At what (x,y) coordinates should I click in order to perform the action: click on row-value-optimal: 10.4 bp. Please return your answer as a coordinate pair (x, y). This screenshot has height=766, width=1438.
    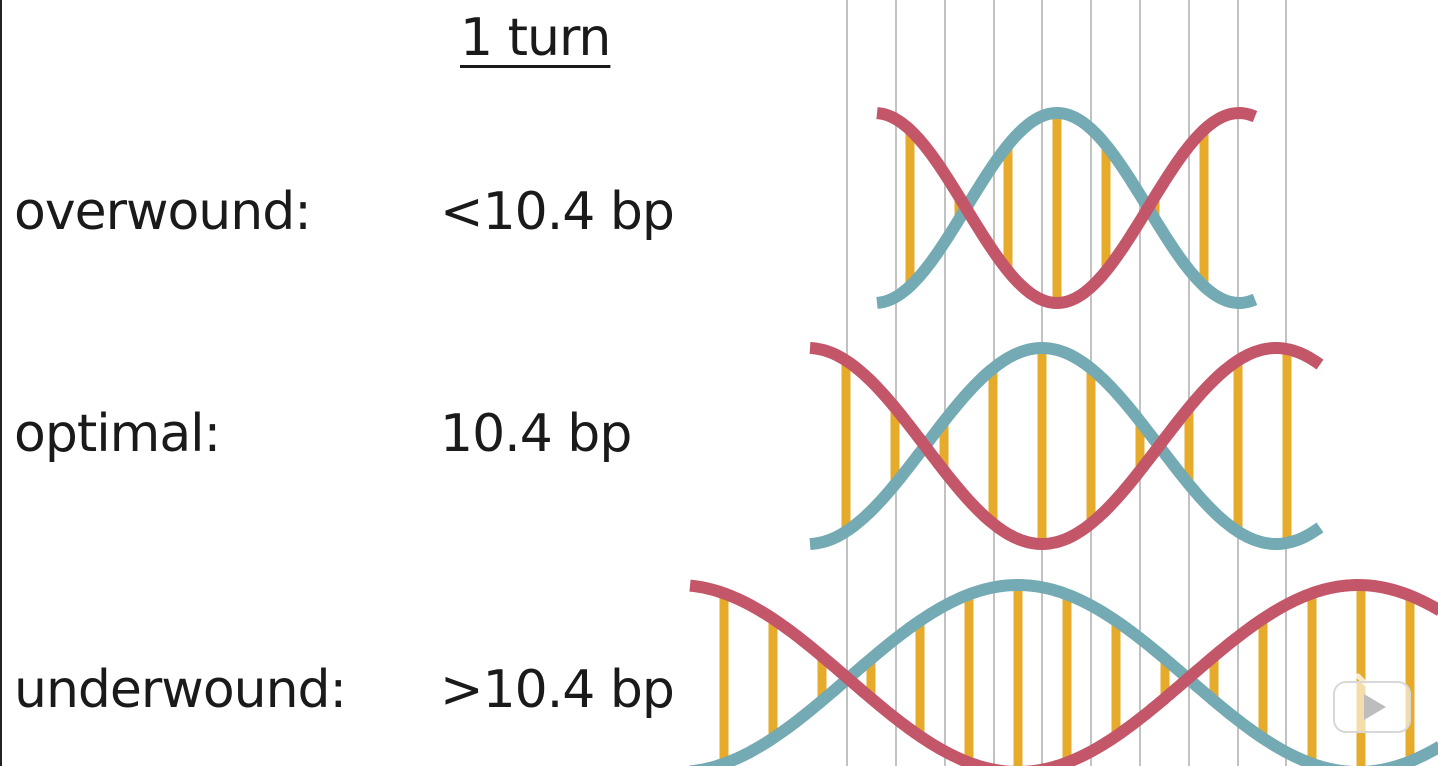
    Looking at the image, I should click on (536, 434).